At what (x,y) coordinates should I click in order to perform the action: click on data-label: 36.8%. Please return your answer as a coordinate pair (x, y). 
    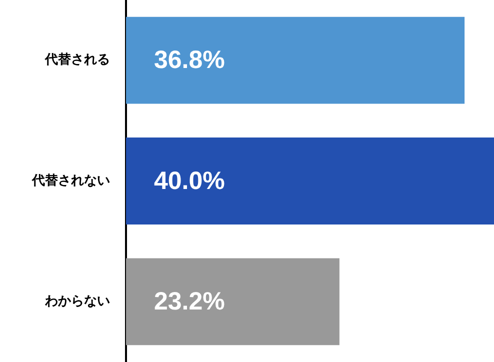
    Looking at the image, I should click on (189, 60).